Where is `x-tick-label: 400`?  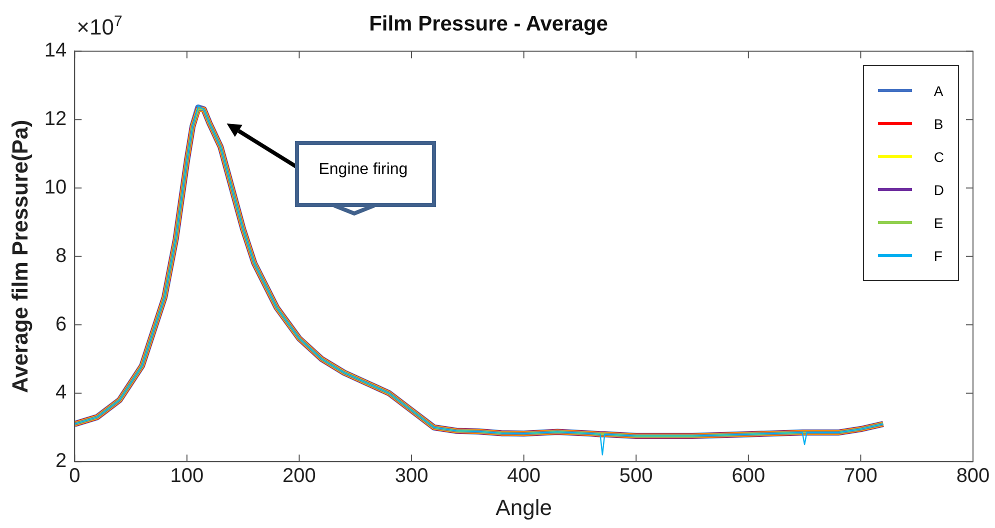
x-tick-label: 400 is located at coordinates (524, 476).